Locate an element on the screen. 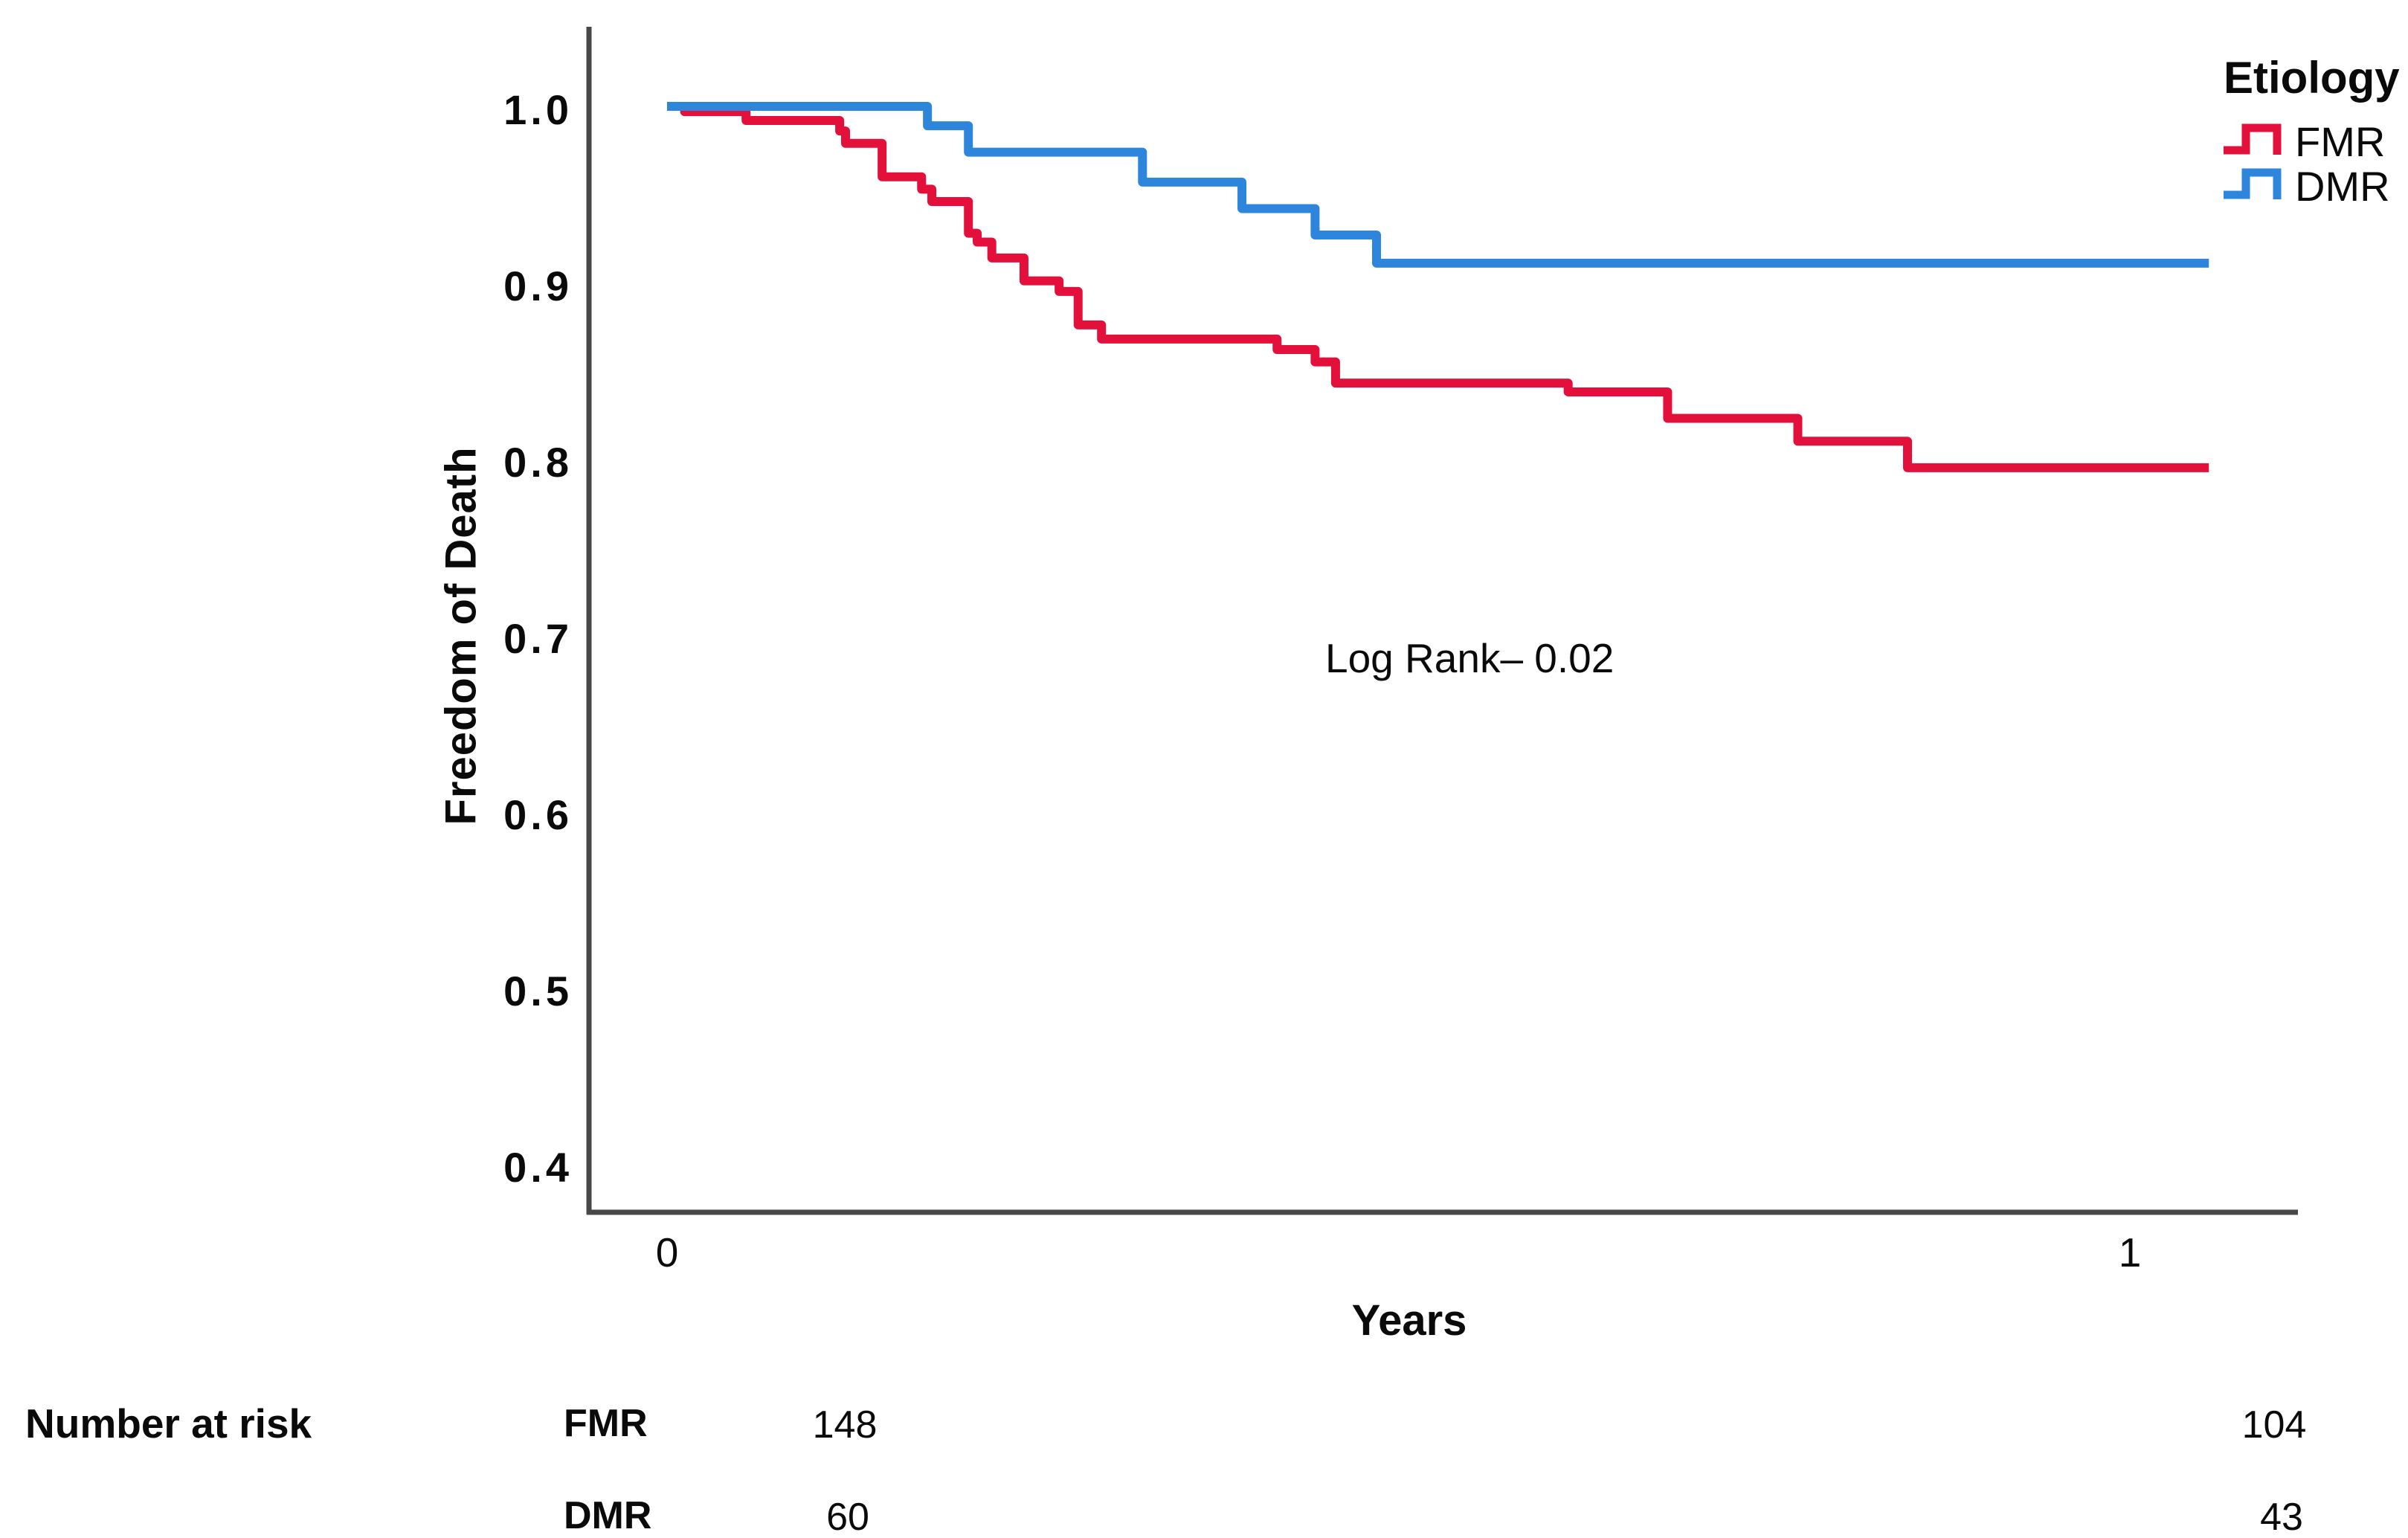  dmr-survival-curve is located at coordinates (1438, 185).